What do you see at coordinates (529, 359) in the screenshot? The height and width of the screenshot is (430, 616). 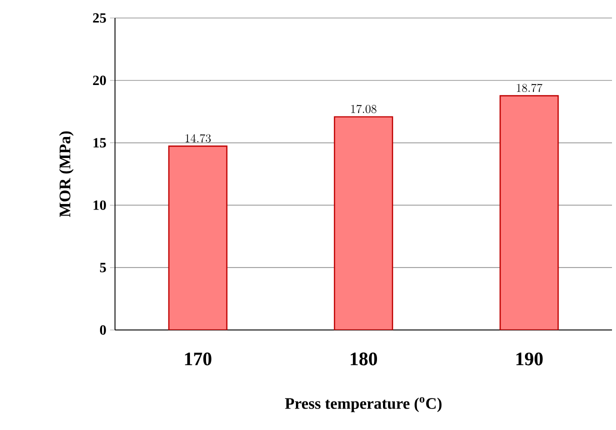 I see `x-tick-label: 190` at bounding box center [529, 359].